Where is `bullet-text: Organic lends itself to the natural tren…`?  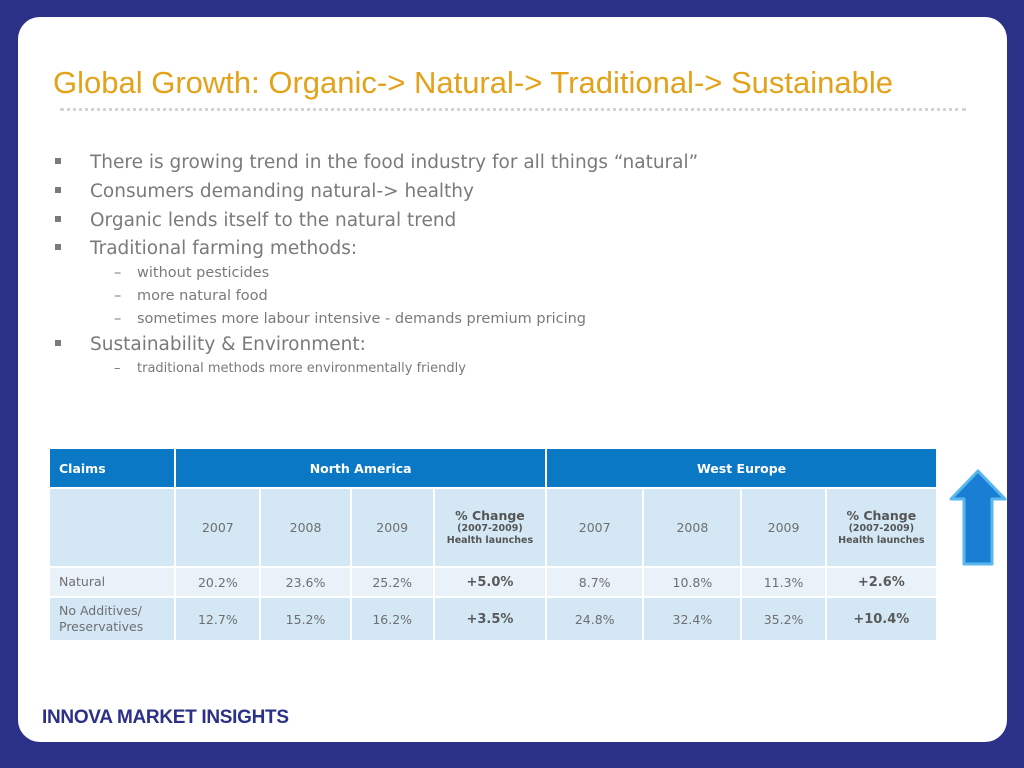
bullet-text: Organic lends itself to the natural tren… is located at coordinates (273, 220).